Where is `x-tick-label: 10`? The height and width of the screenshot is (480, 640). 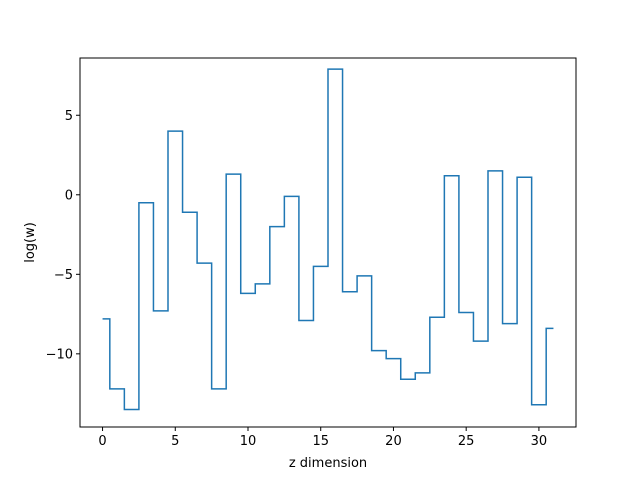 x-tick-label: 10 is located at coordinates (248, 441).